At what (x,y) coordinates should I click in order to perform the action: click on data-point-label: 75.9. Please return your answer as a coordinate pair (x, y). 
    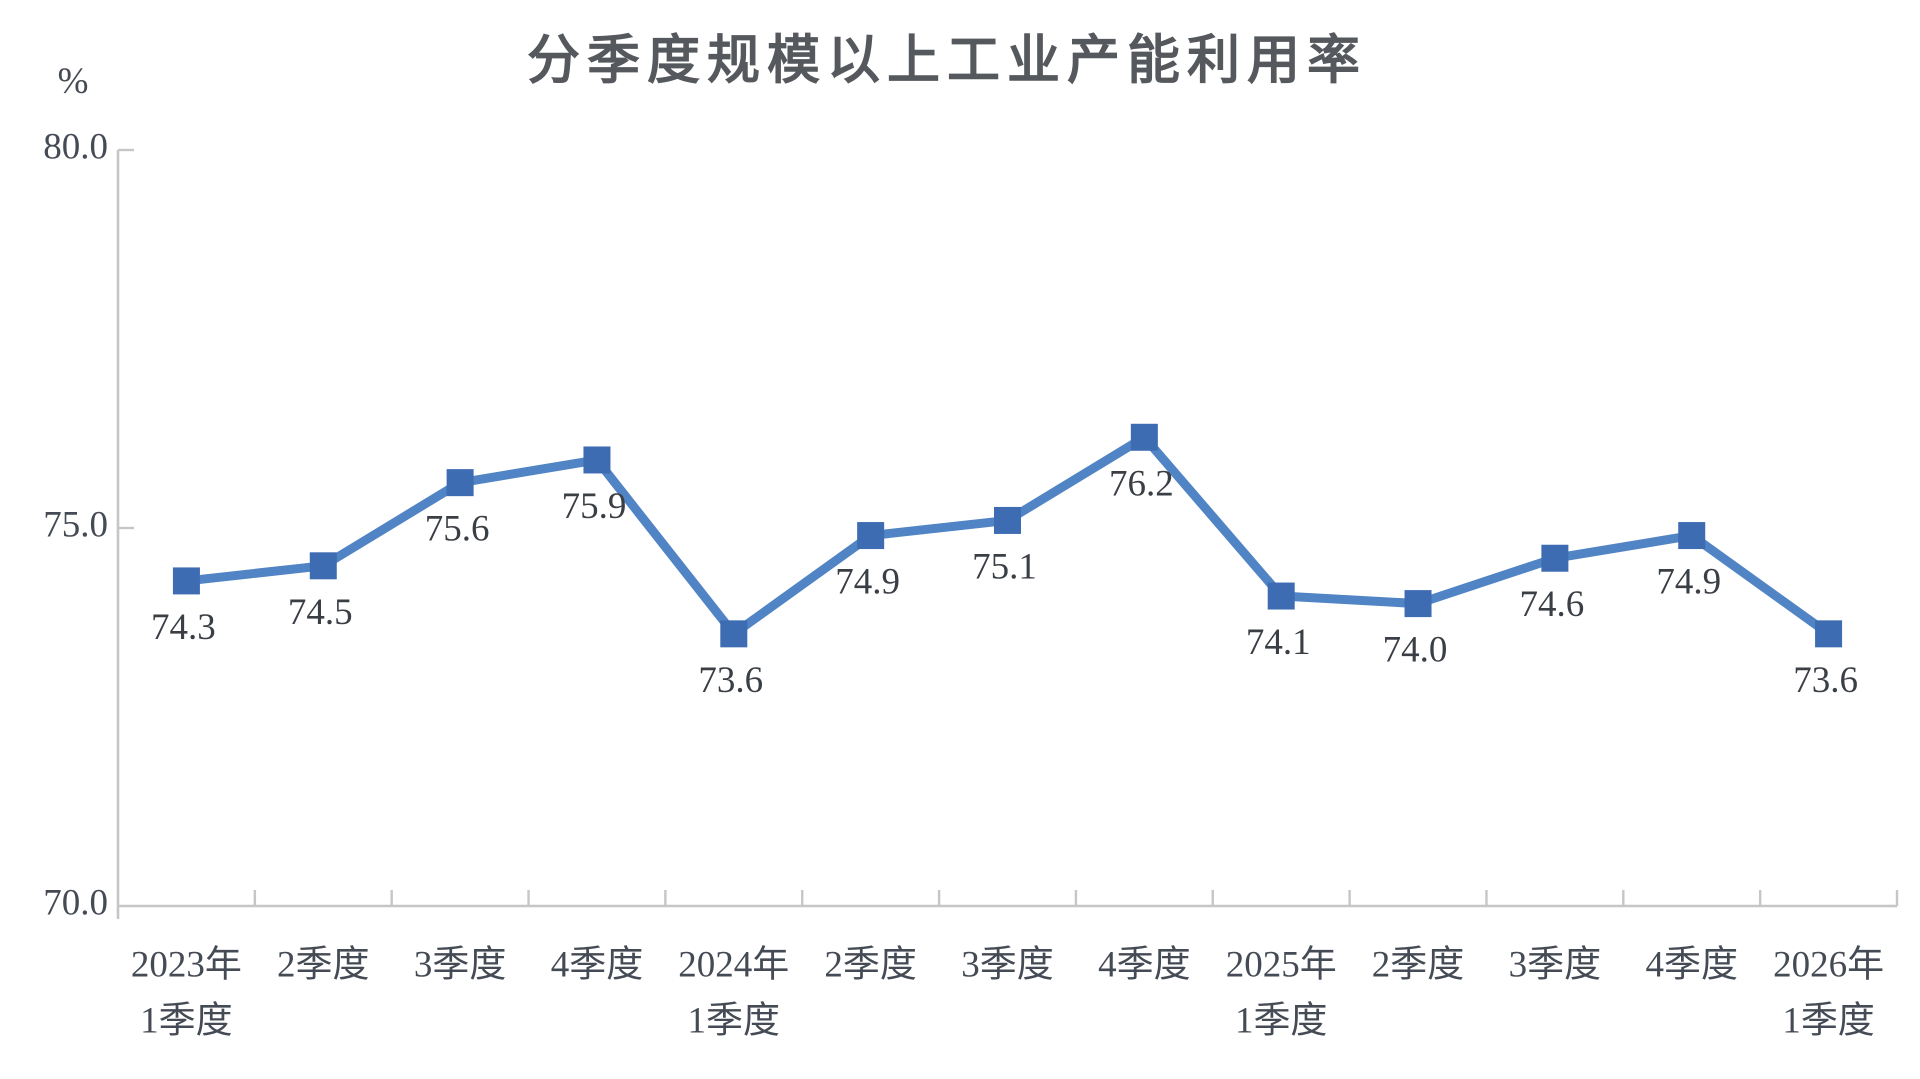
    Looking at the image, I should click on (594, 506).